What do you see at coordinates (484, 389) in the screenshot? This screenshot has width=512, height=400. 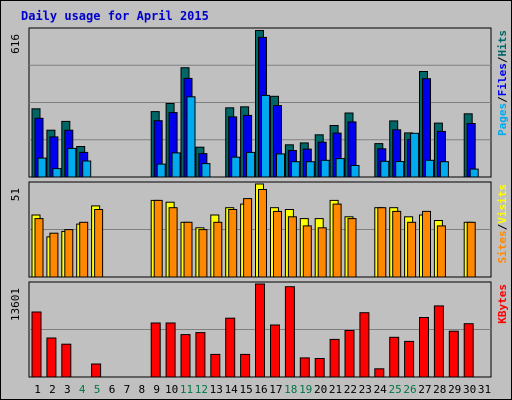 I see `x-tick-label: 31` at bounding box center [484, 389].